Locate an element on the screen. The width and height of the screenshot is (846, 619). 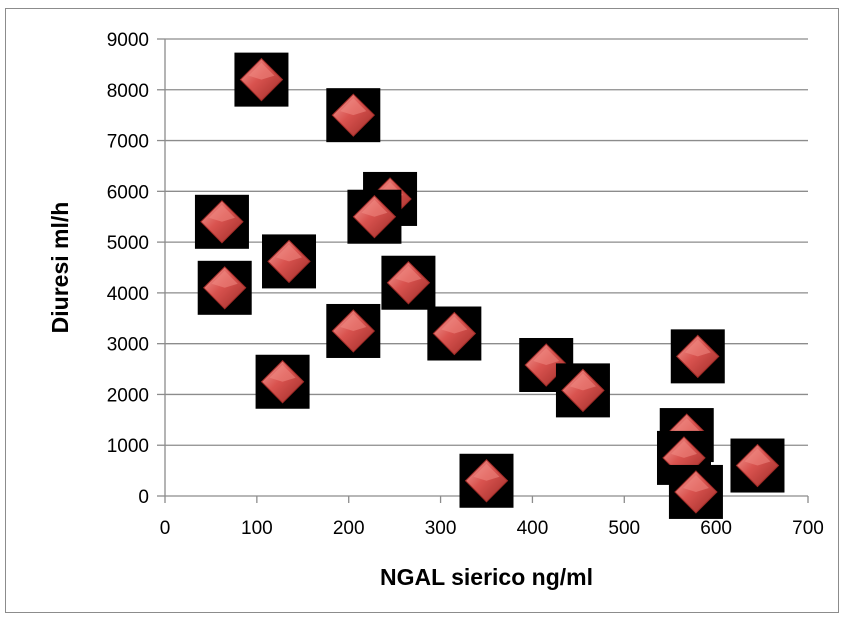
x-tick-label: 400 is located at coordinates (533, 528).